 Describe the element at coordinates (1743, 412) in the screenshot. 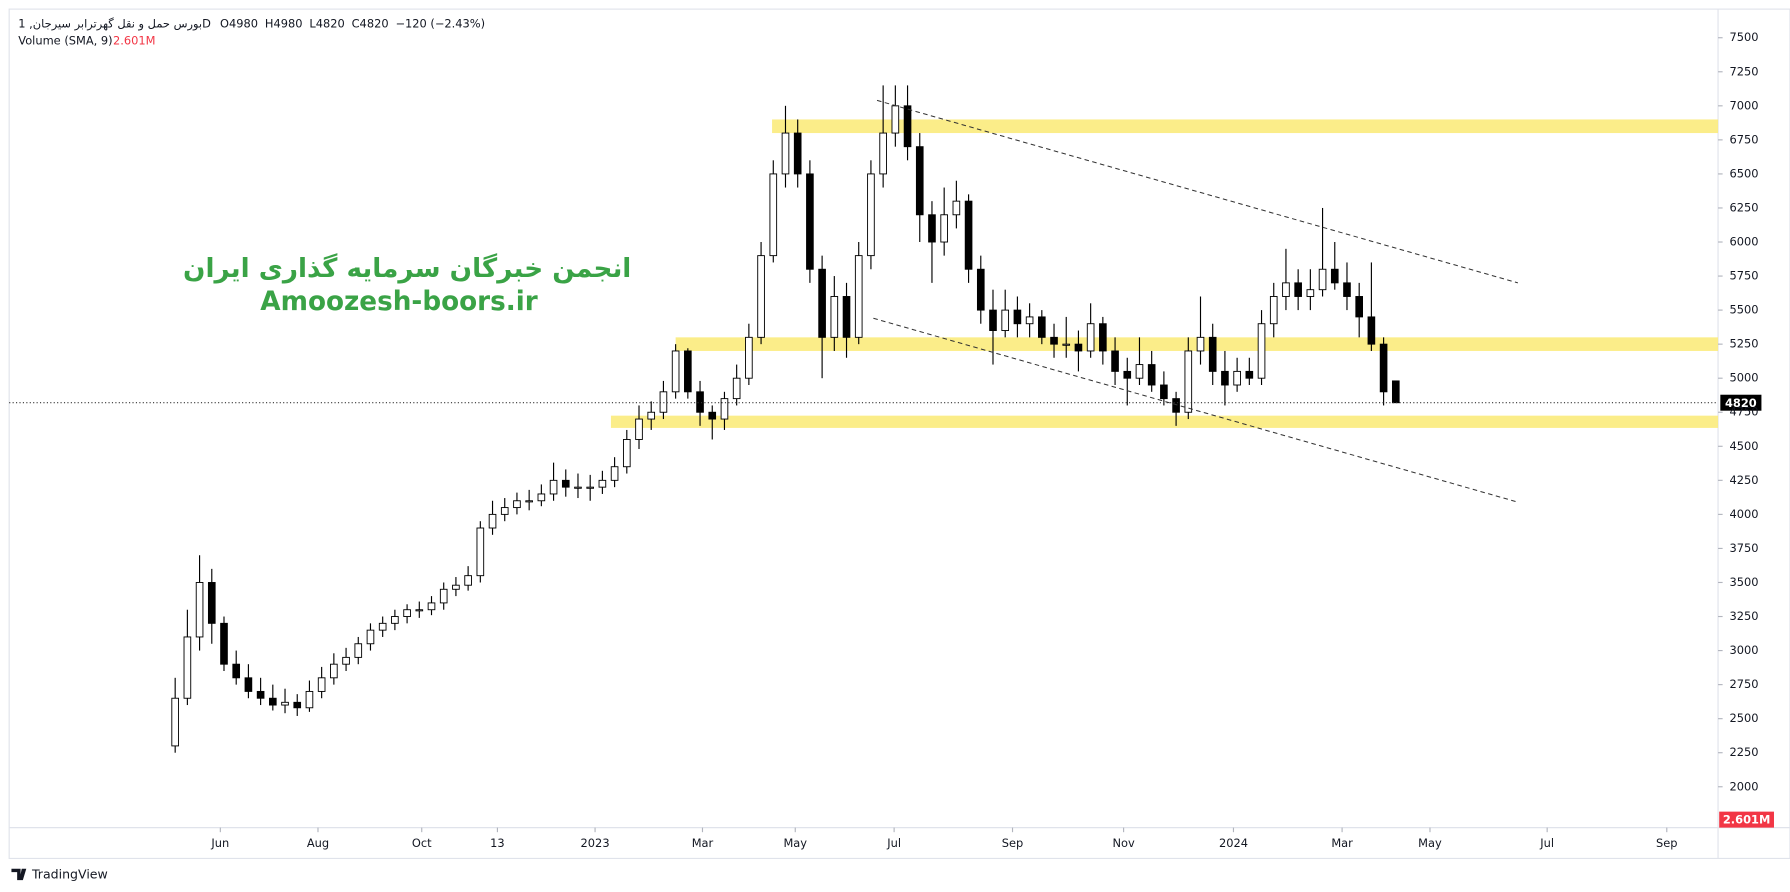

I see `y-tick-label: 4750` at that location.